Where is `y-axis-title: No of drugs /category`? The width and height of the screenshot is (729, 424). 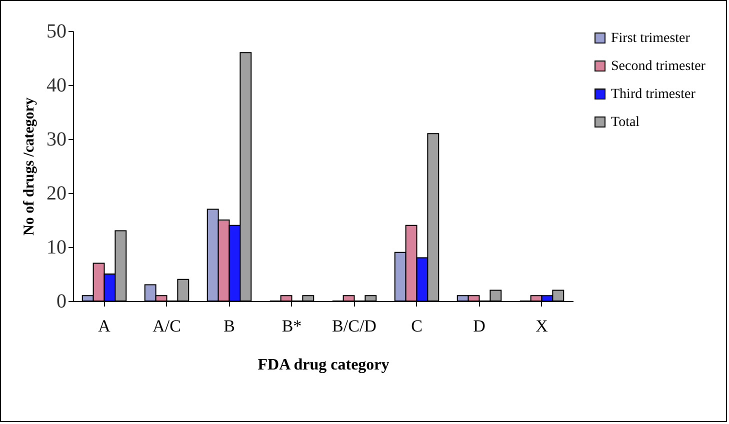 y-axis-title: No of drugs /category is located at coordinates (30, 166).